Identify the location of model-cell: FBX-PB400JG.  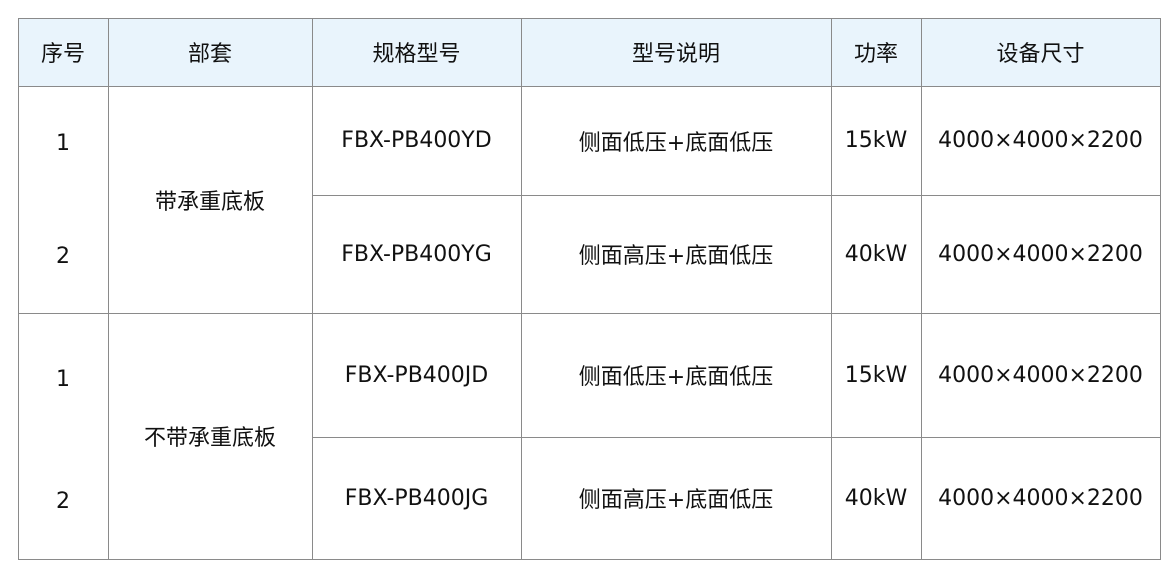
(416, 498).